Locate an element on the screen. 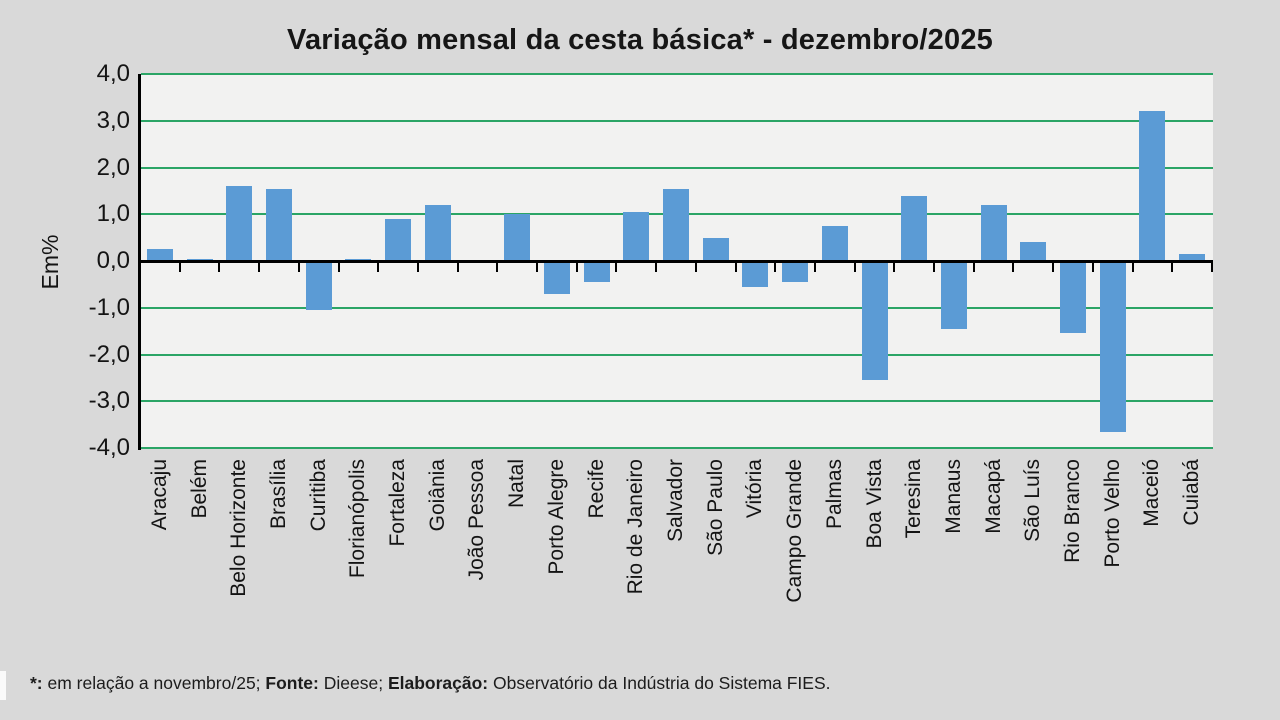 The image size is (1280, 720). x-label-são-paulo: São Paulo is located at coordinates (715, 507).